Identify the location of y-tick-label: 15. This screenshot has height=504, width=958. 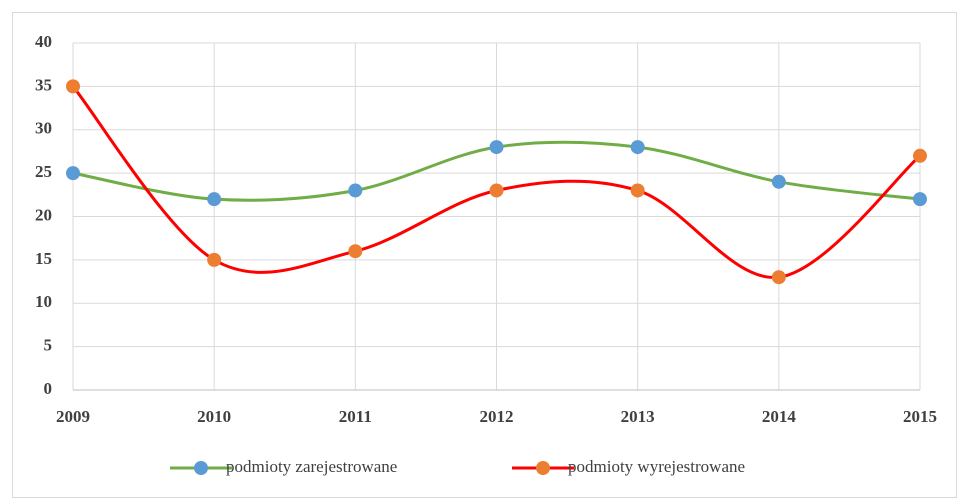
(43, 258).